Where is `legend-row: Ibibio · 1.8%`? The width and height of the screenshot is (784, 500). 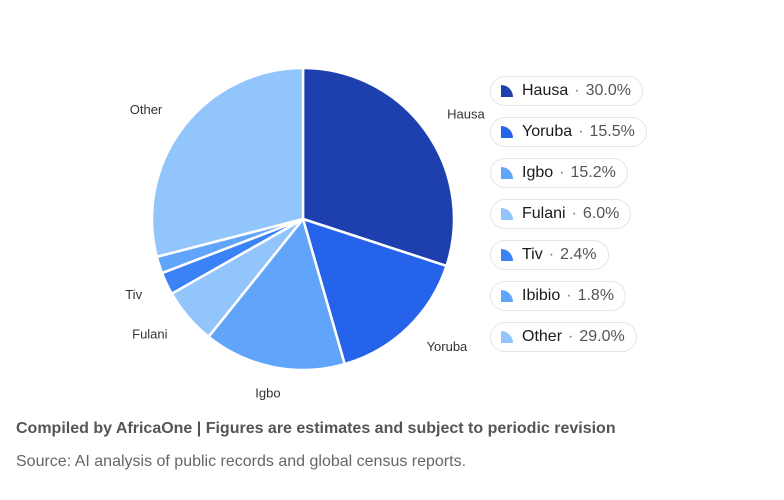
legend-row: Ibibio · 1.8% is located at coordinates (590, 301).